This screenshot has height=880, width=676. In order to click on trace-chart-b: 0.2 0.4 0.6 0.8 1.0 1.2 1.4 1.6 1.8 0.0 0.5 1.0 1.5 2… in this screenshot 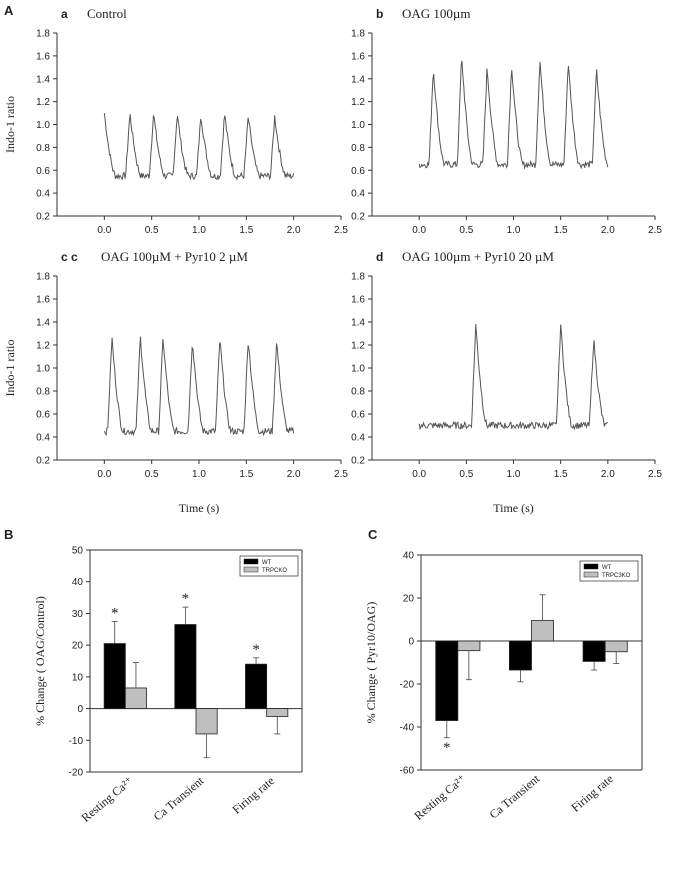, I will do `click(506, 121)`.